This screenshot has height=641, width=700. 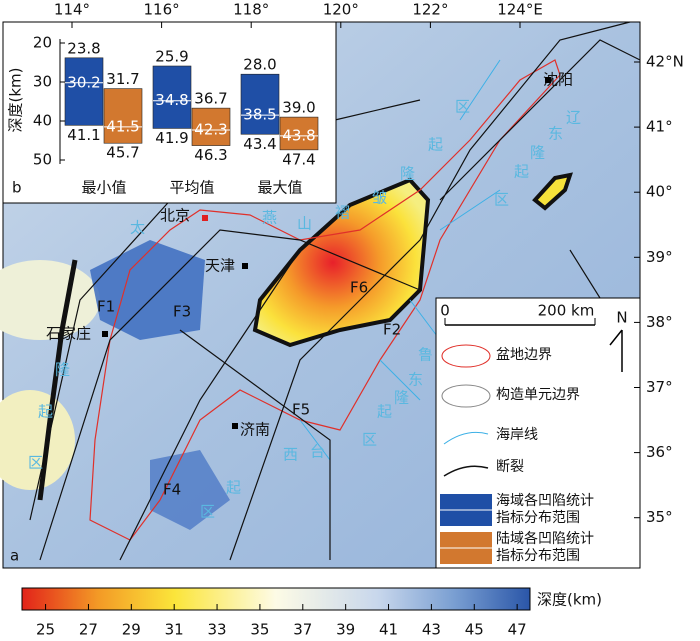 What do you see at coordinates (122, 79) in the screenshot?
I see `min-label: 31.7` at bounding box center [122, 79].